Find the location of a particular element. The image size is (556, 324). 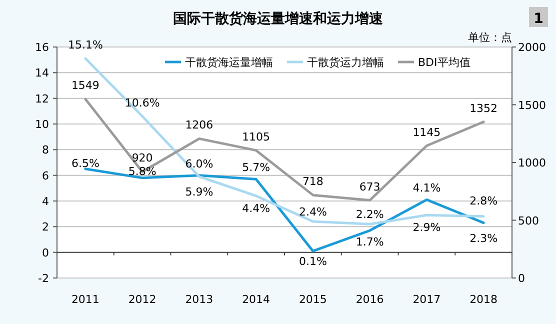

y-tick-label: 14 is located at coordinates (42, 73).